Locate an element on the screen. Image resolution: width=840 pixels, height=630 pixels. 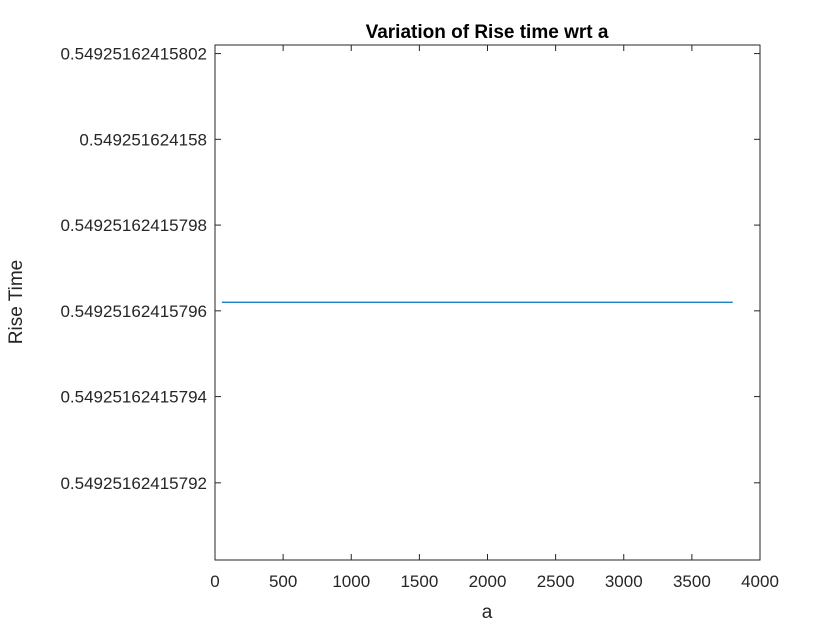
x-tick-label: 500 is located at coordinates (283, 581).